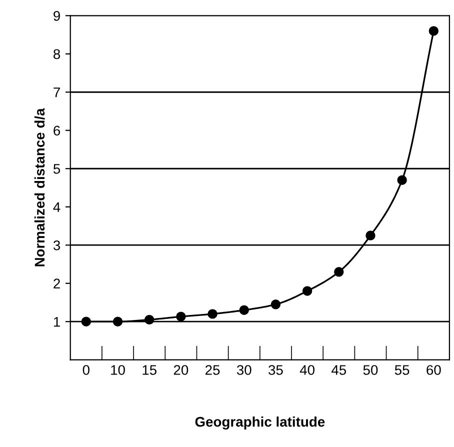  What do you see at coordinates (275, 370) in the screenshot?
I see `x-tick-label: 35` at bounding box center [275, 370].